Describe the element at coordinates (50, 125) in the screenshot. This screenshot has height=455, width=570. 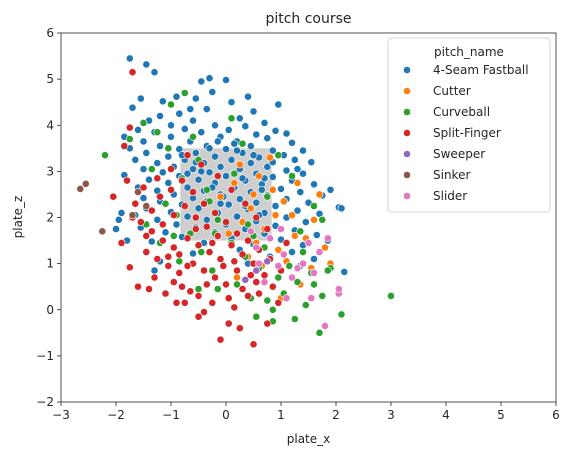
I see `y-tick-label: 4` at that location.